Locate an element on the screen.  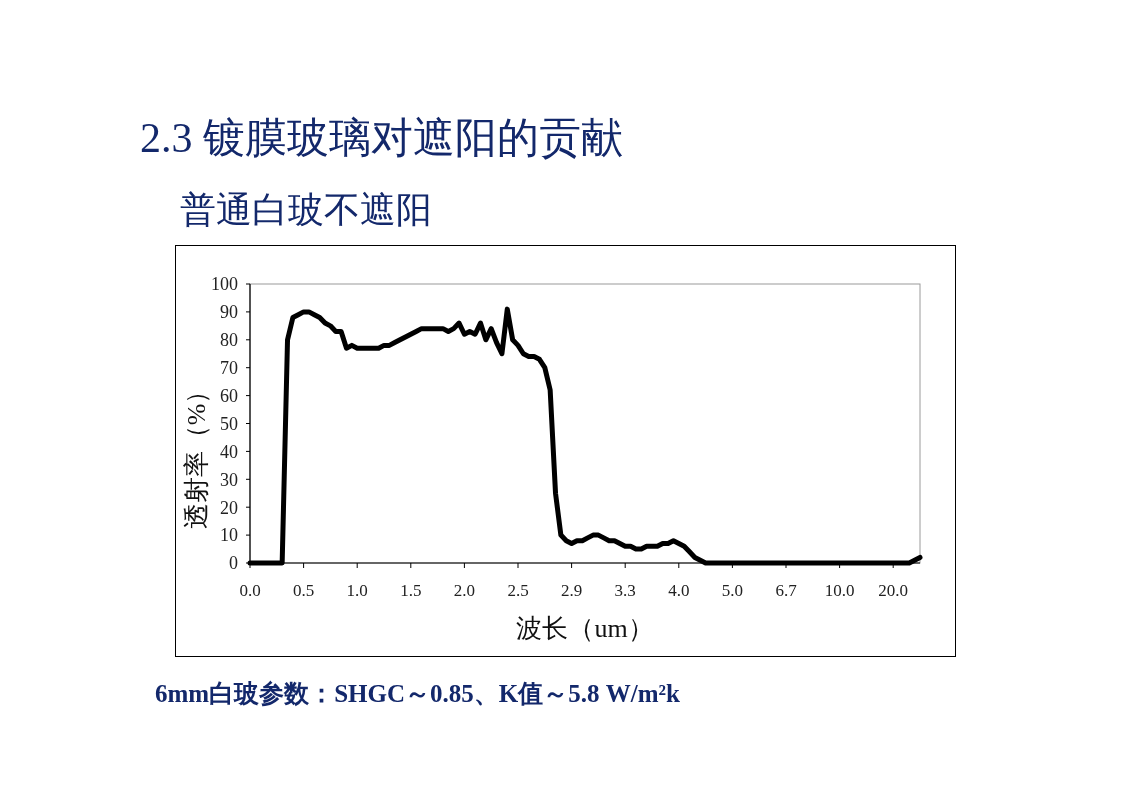
x-tick-label: 1.0 is located at coordinates (357, 590).